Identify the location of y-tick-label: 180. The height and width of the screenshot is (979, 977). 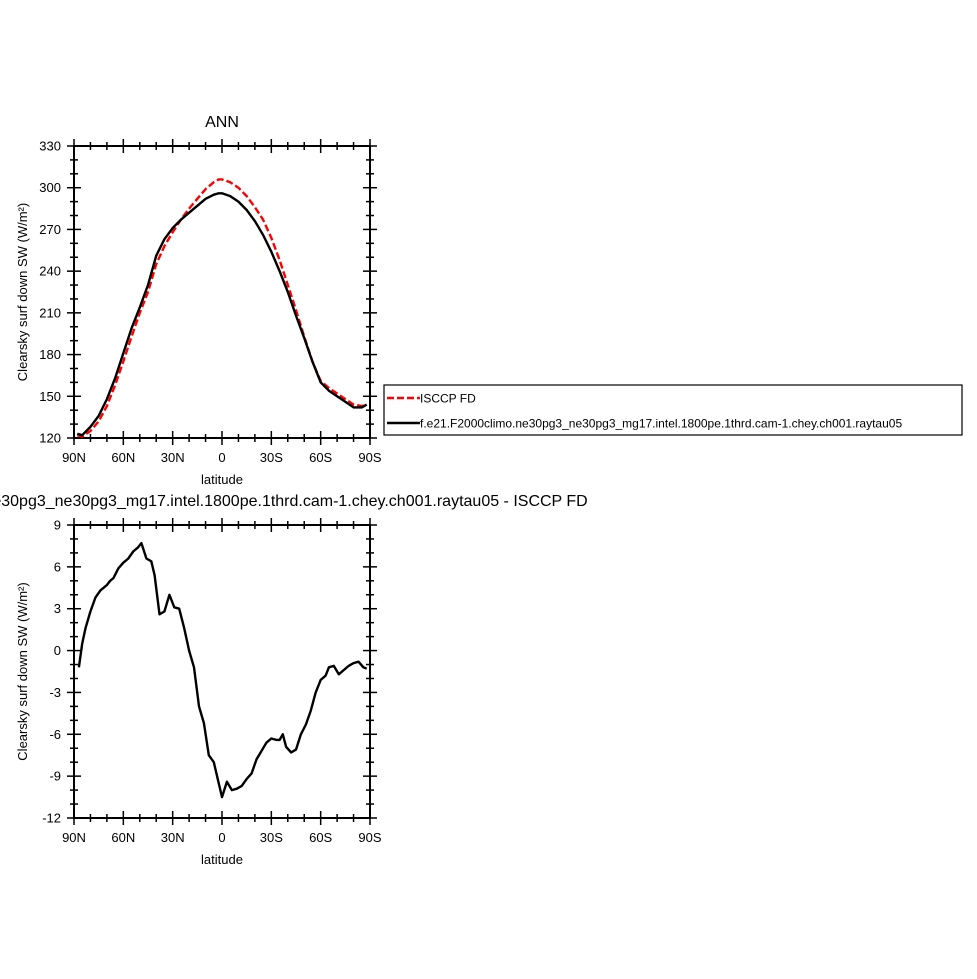
(50, 354).